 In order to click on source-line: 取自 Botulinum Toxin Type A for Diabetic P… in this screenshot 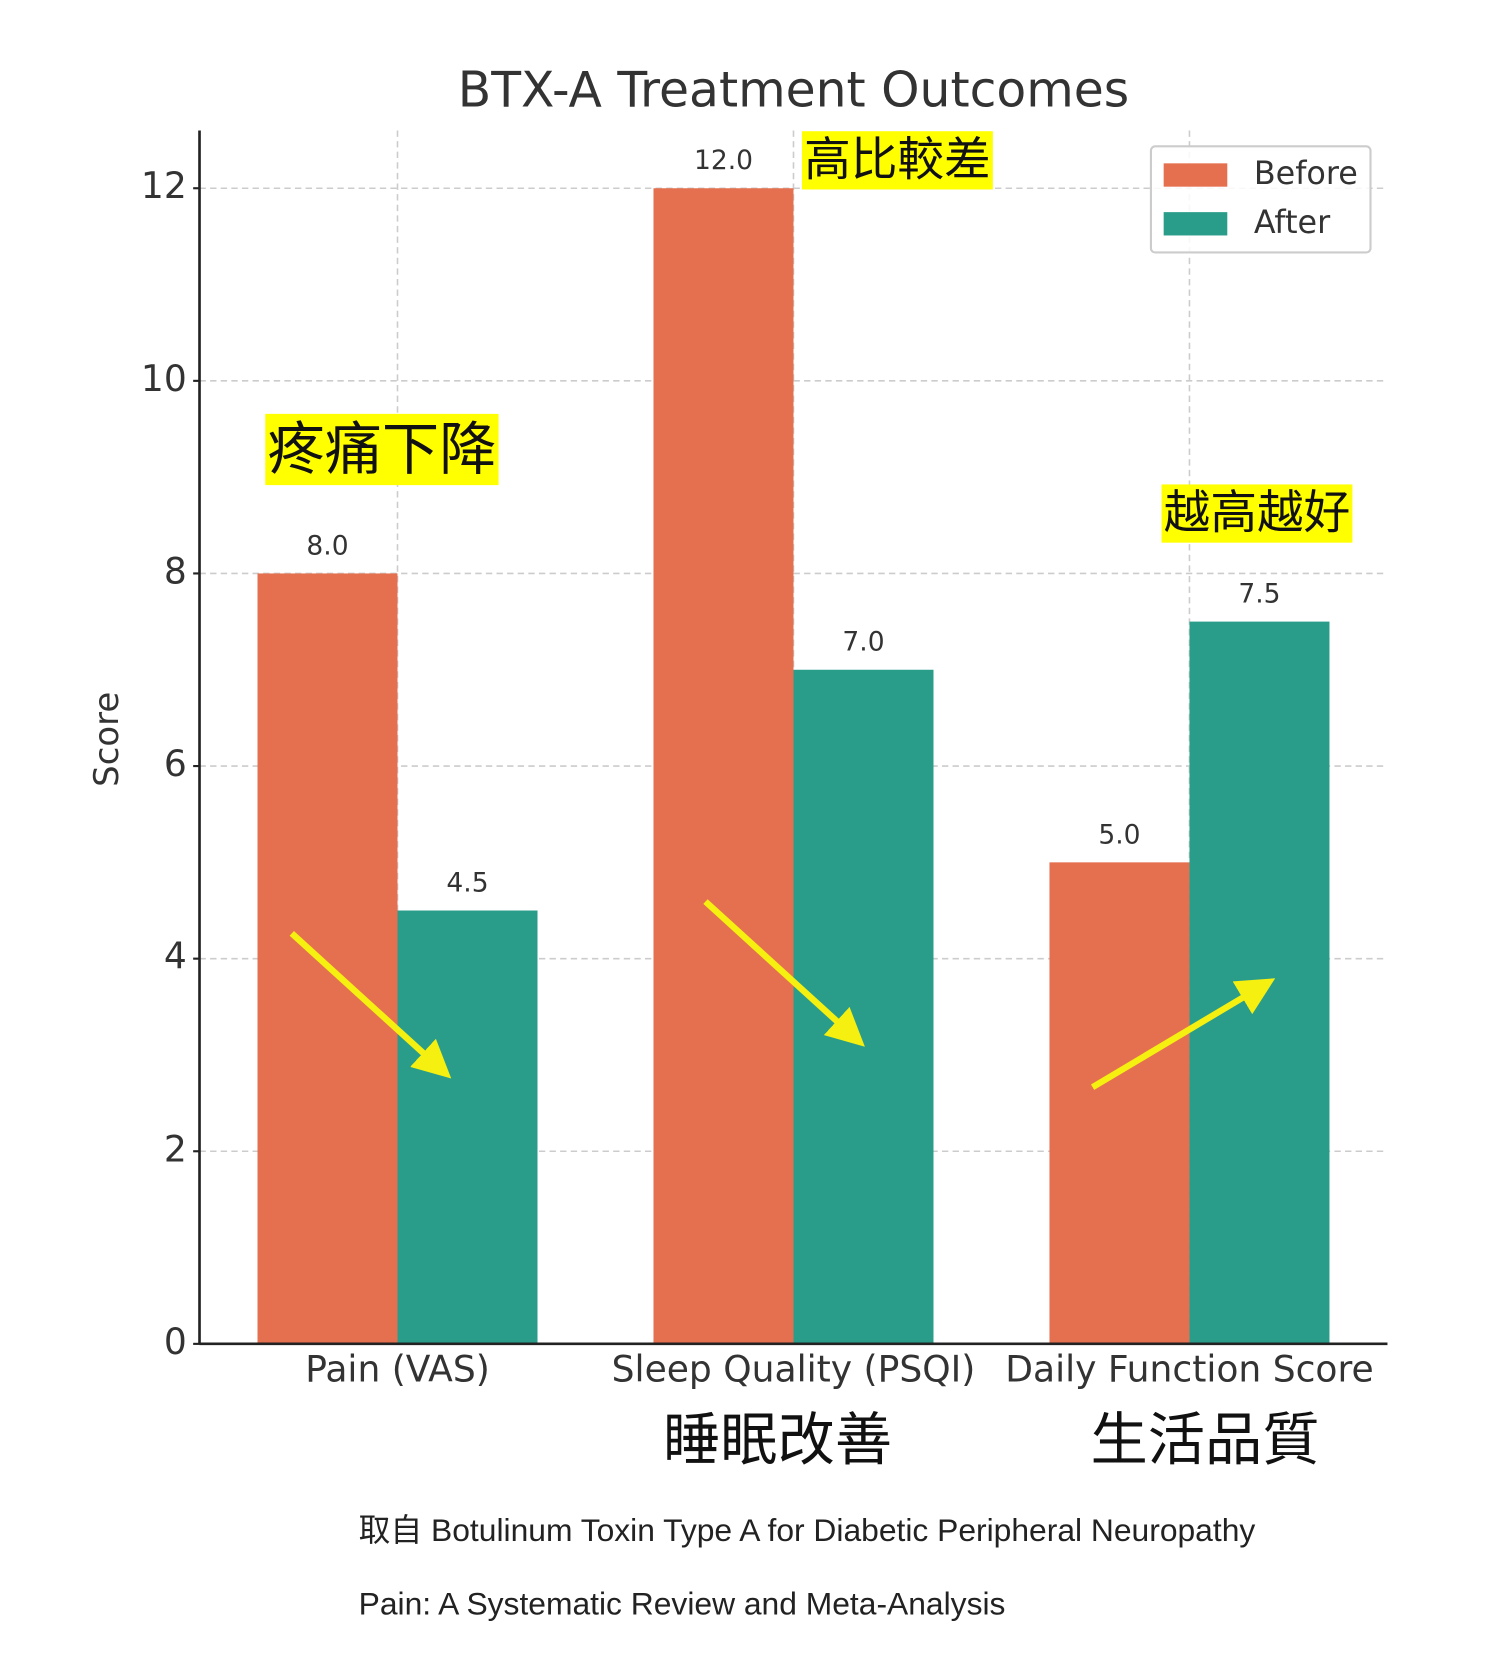, I will do `click(807, 1530)`.